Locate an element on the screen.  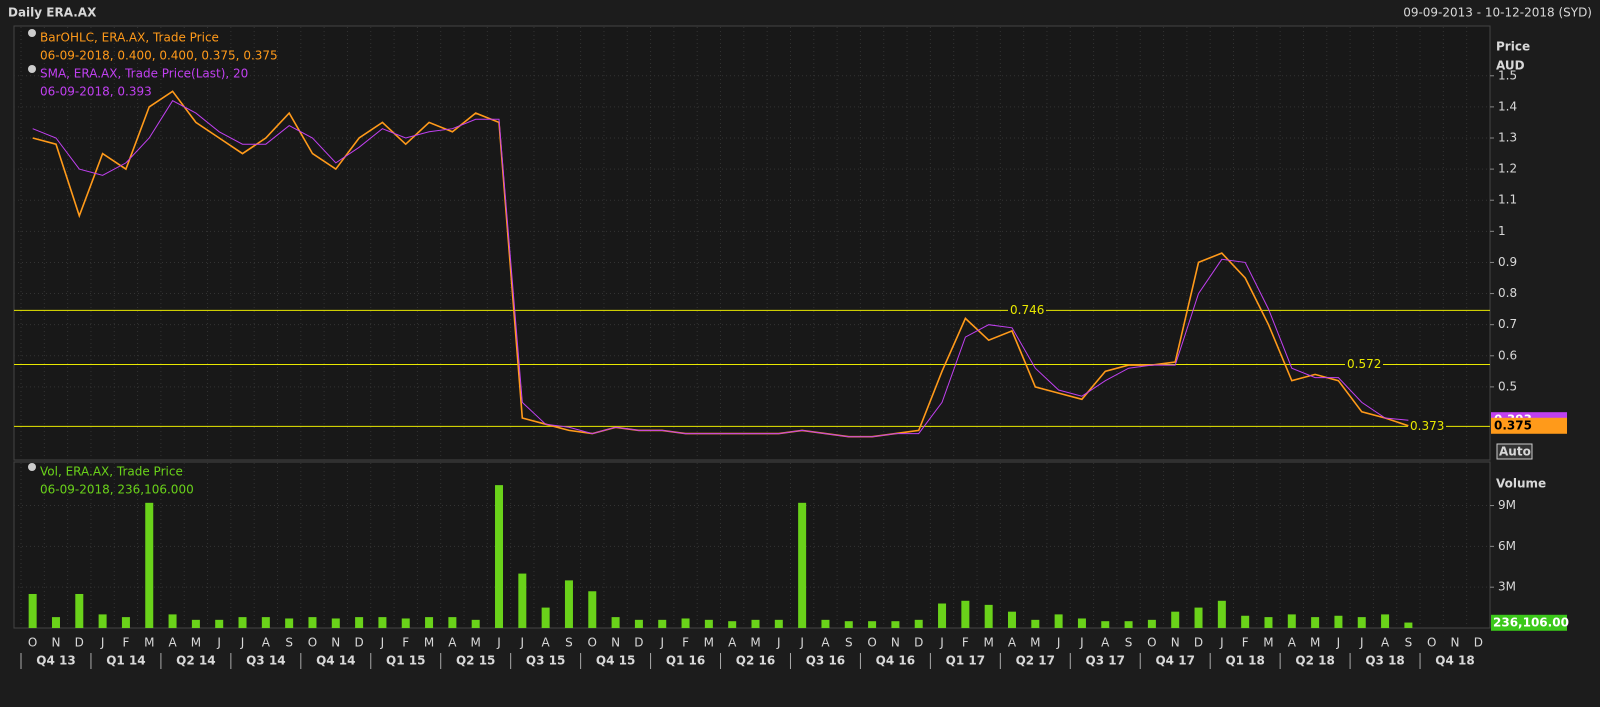
legend-text: SMA, ERA.AX, Trade Price(Last), 20 is located at coordinates (144, 74).